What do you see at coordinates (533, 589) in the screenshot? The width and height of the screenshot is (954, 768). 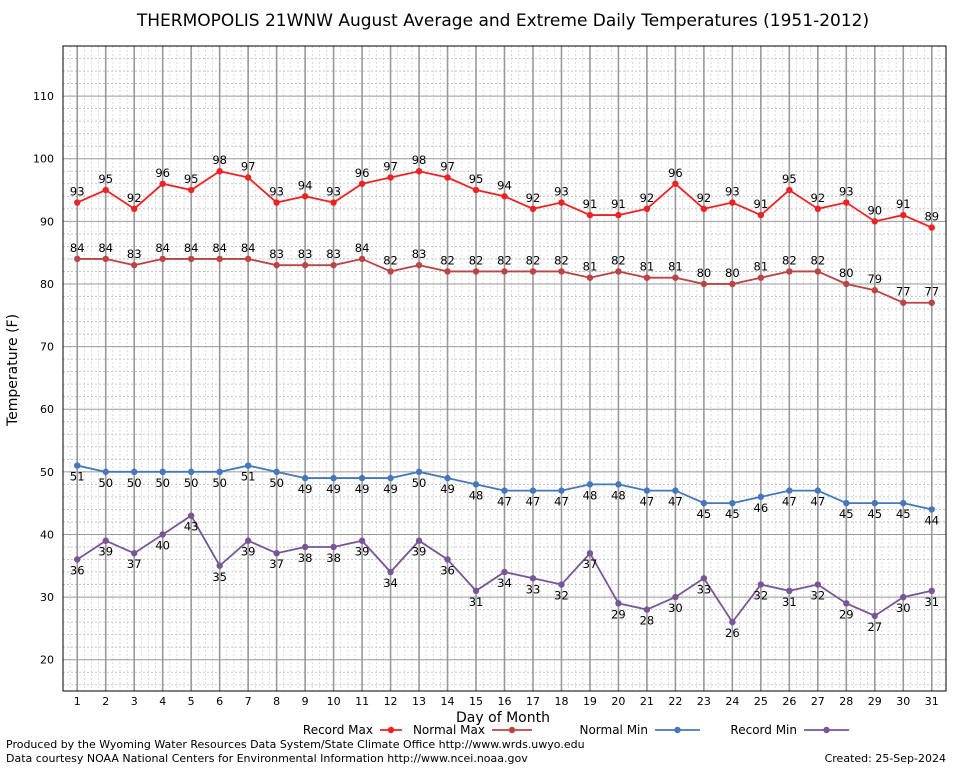 I see `record-min-data-label: 33` at bounding box center [533, 589].